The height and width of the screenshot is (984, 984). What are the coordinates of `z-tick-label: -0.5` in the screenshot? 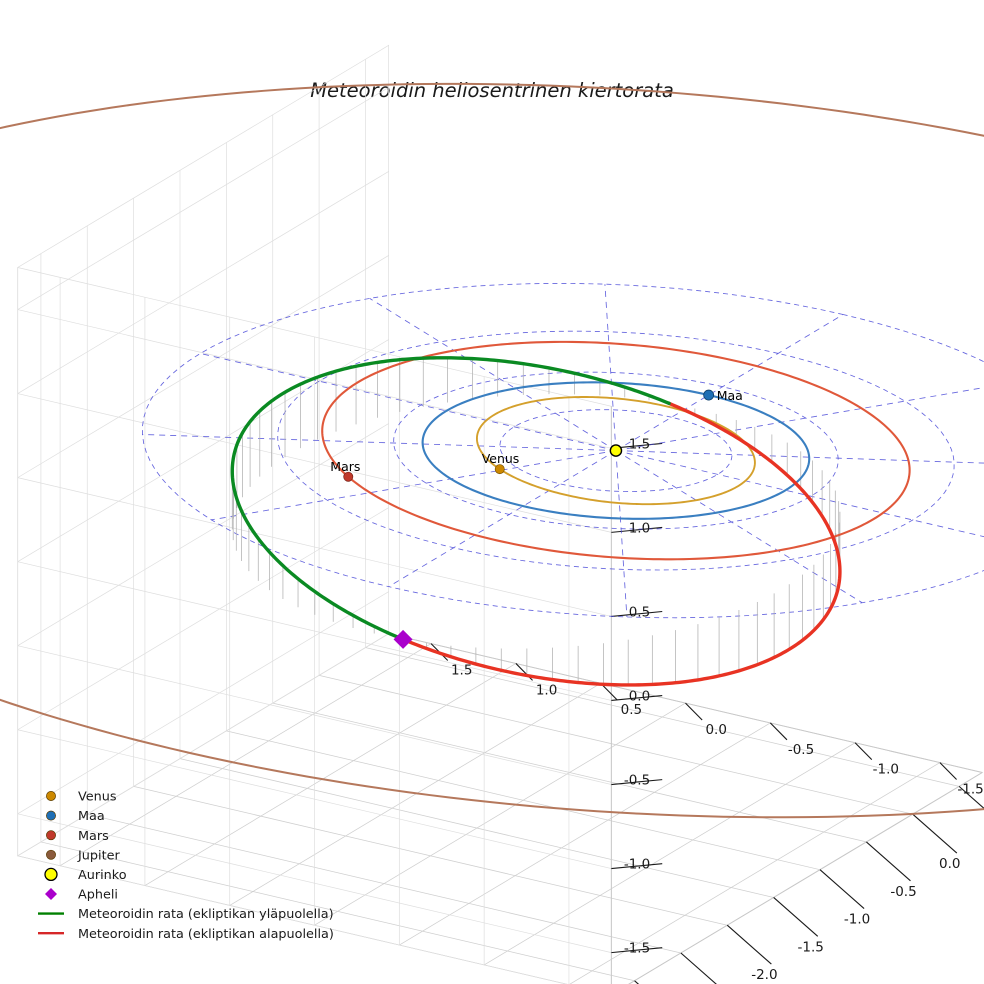 It's located at (637, 781).